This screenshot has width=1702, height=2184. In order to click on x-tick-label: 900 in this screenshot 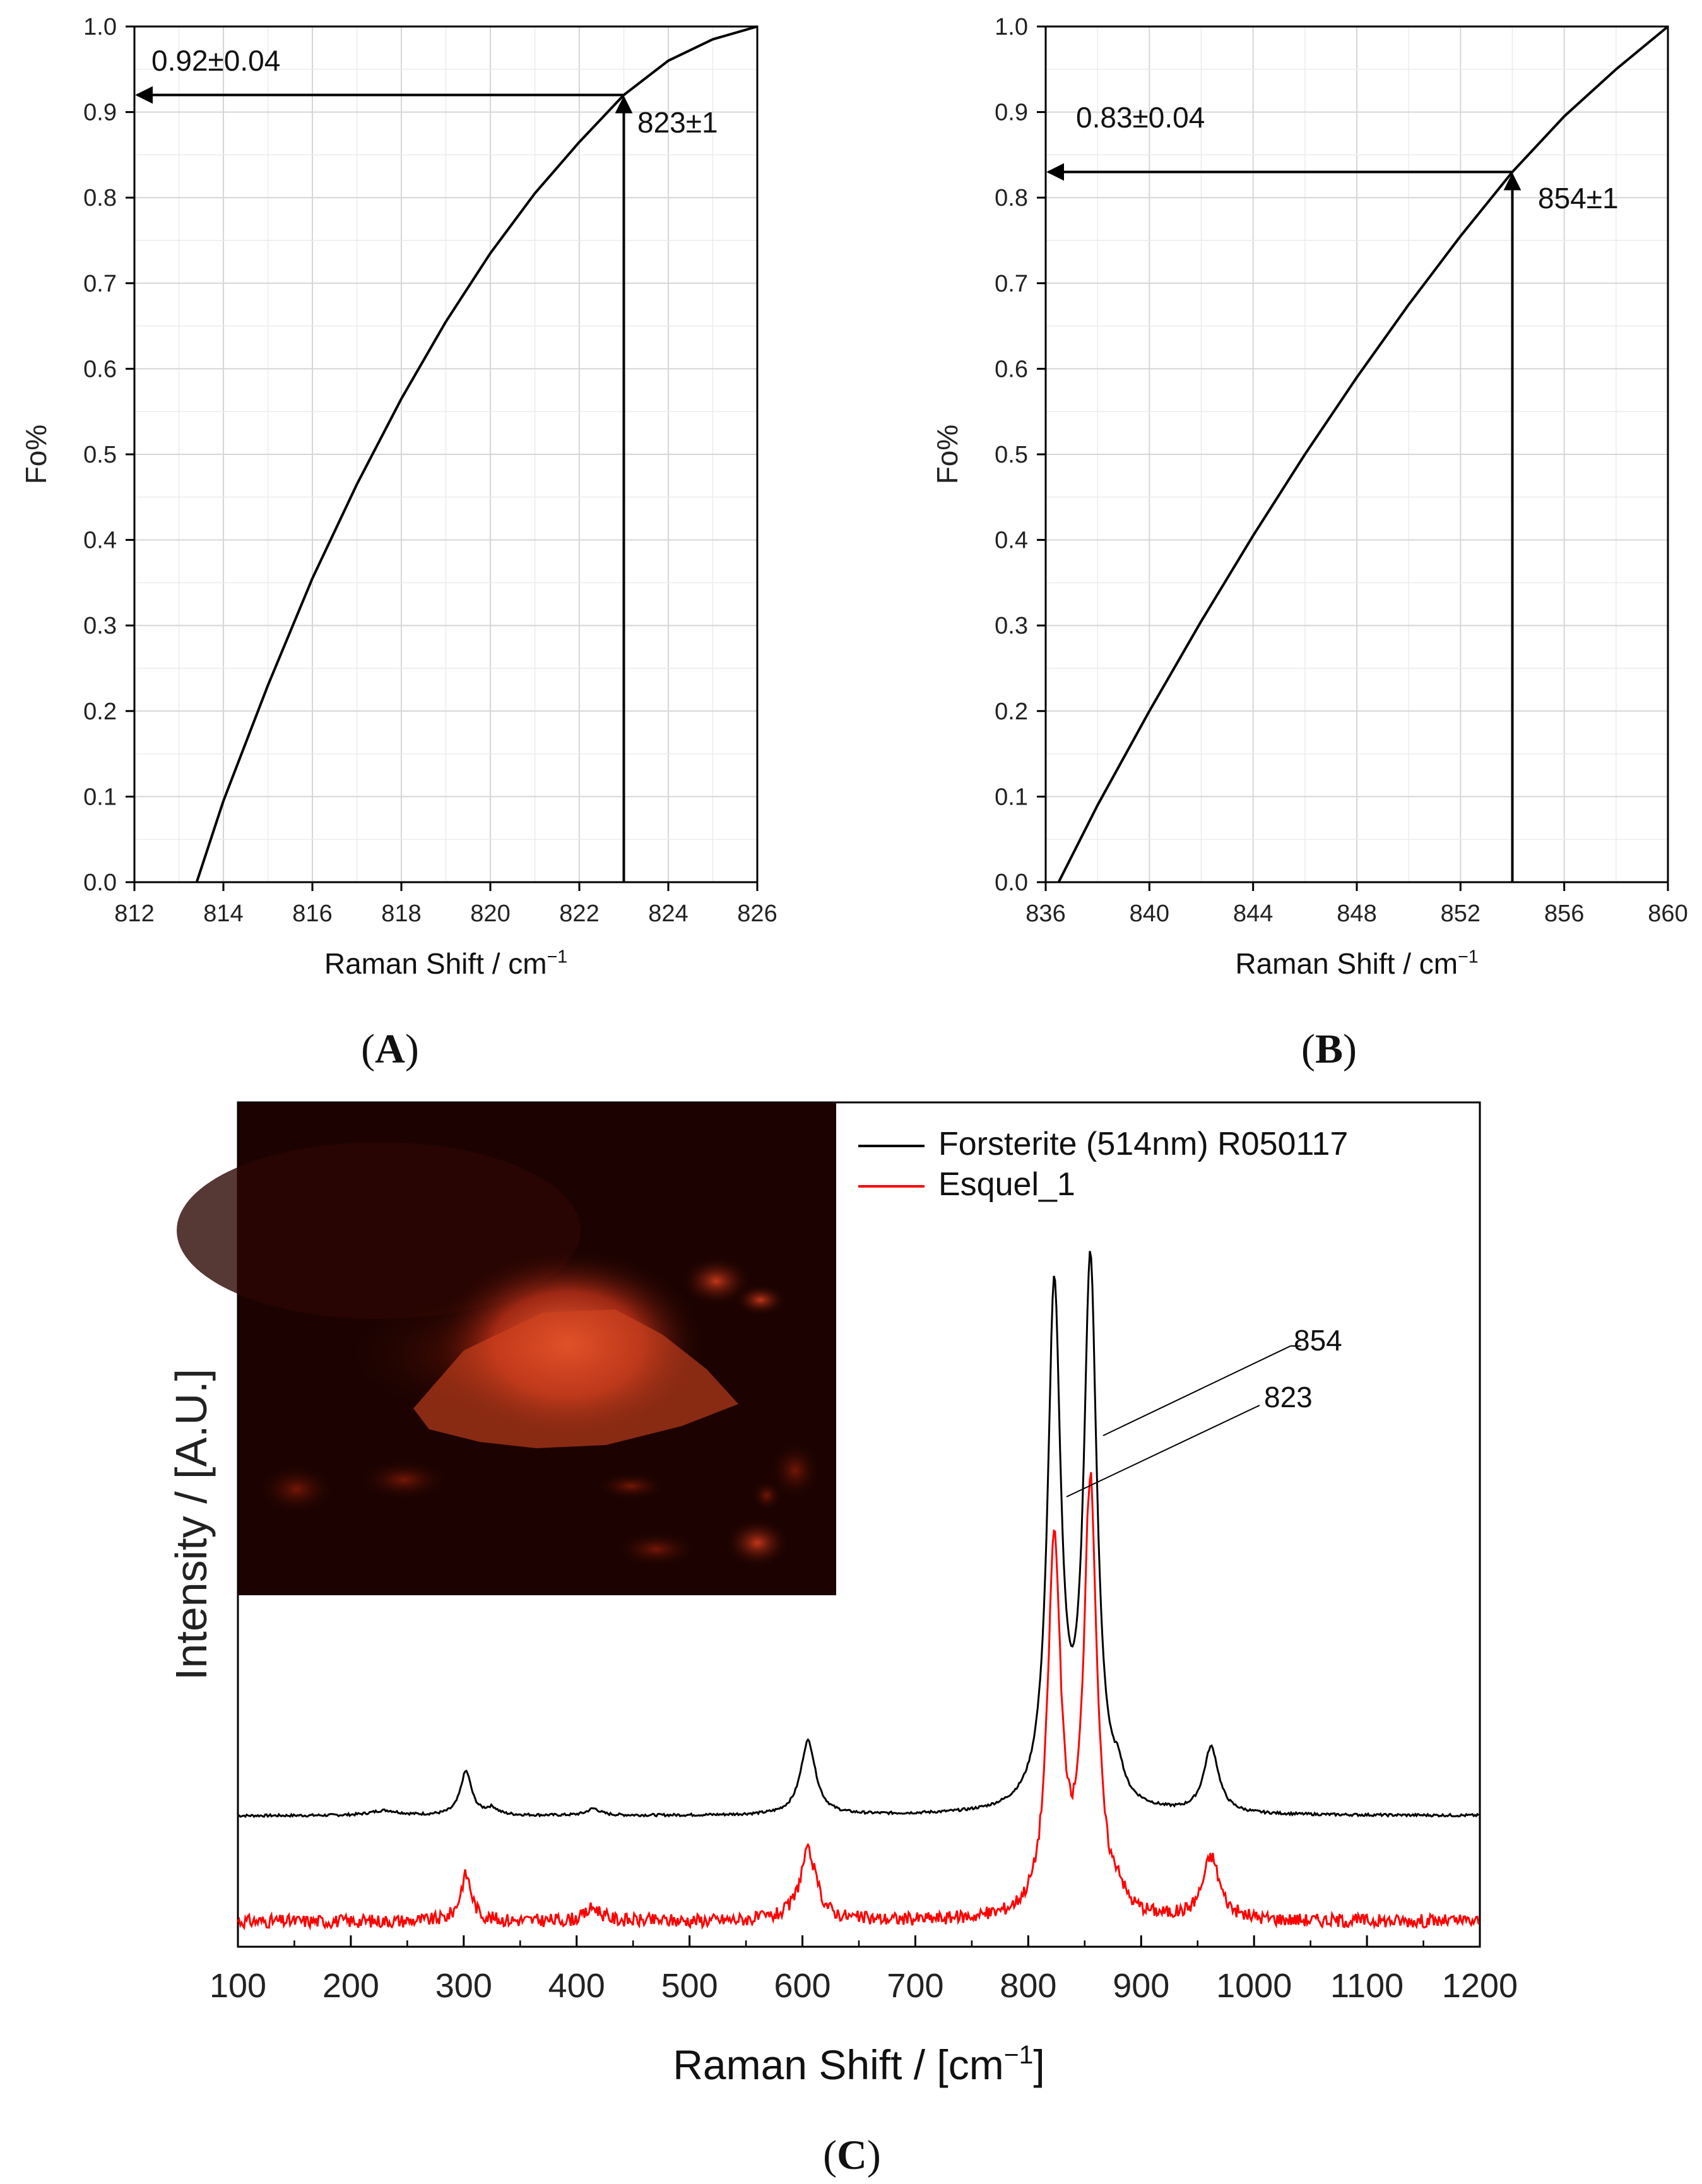, I will do `click(1141, 1986)`.